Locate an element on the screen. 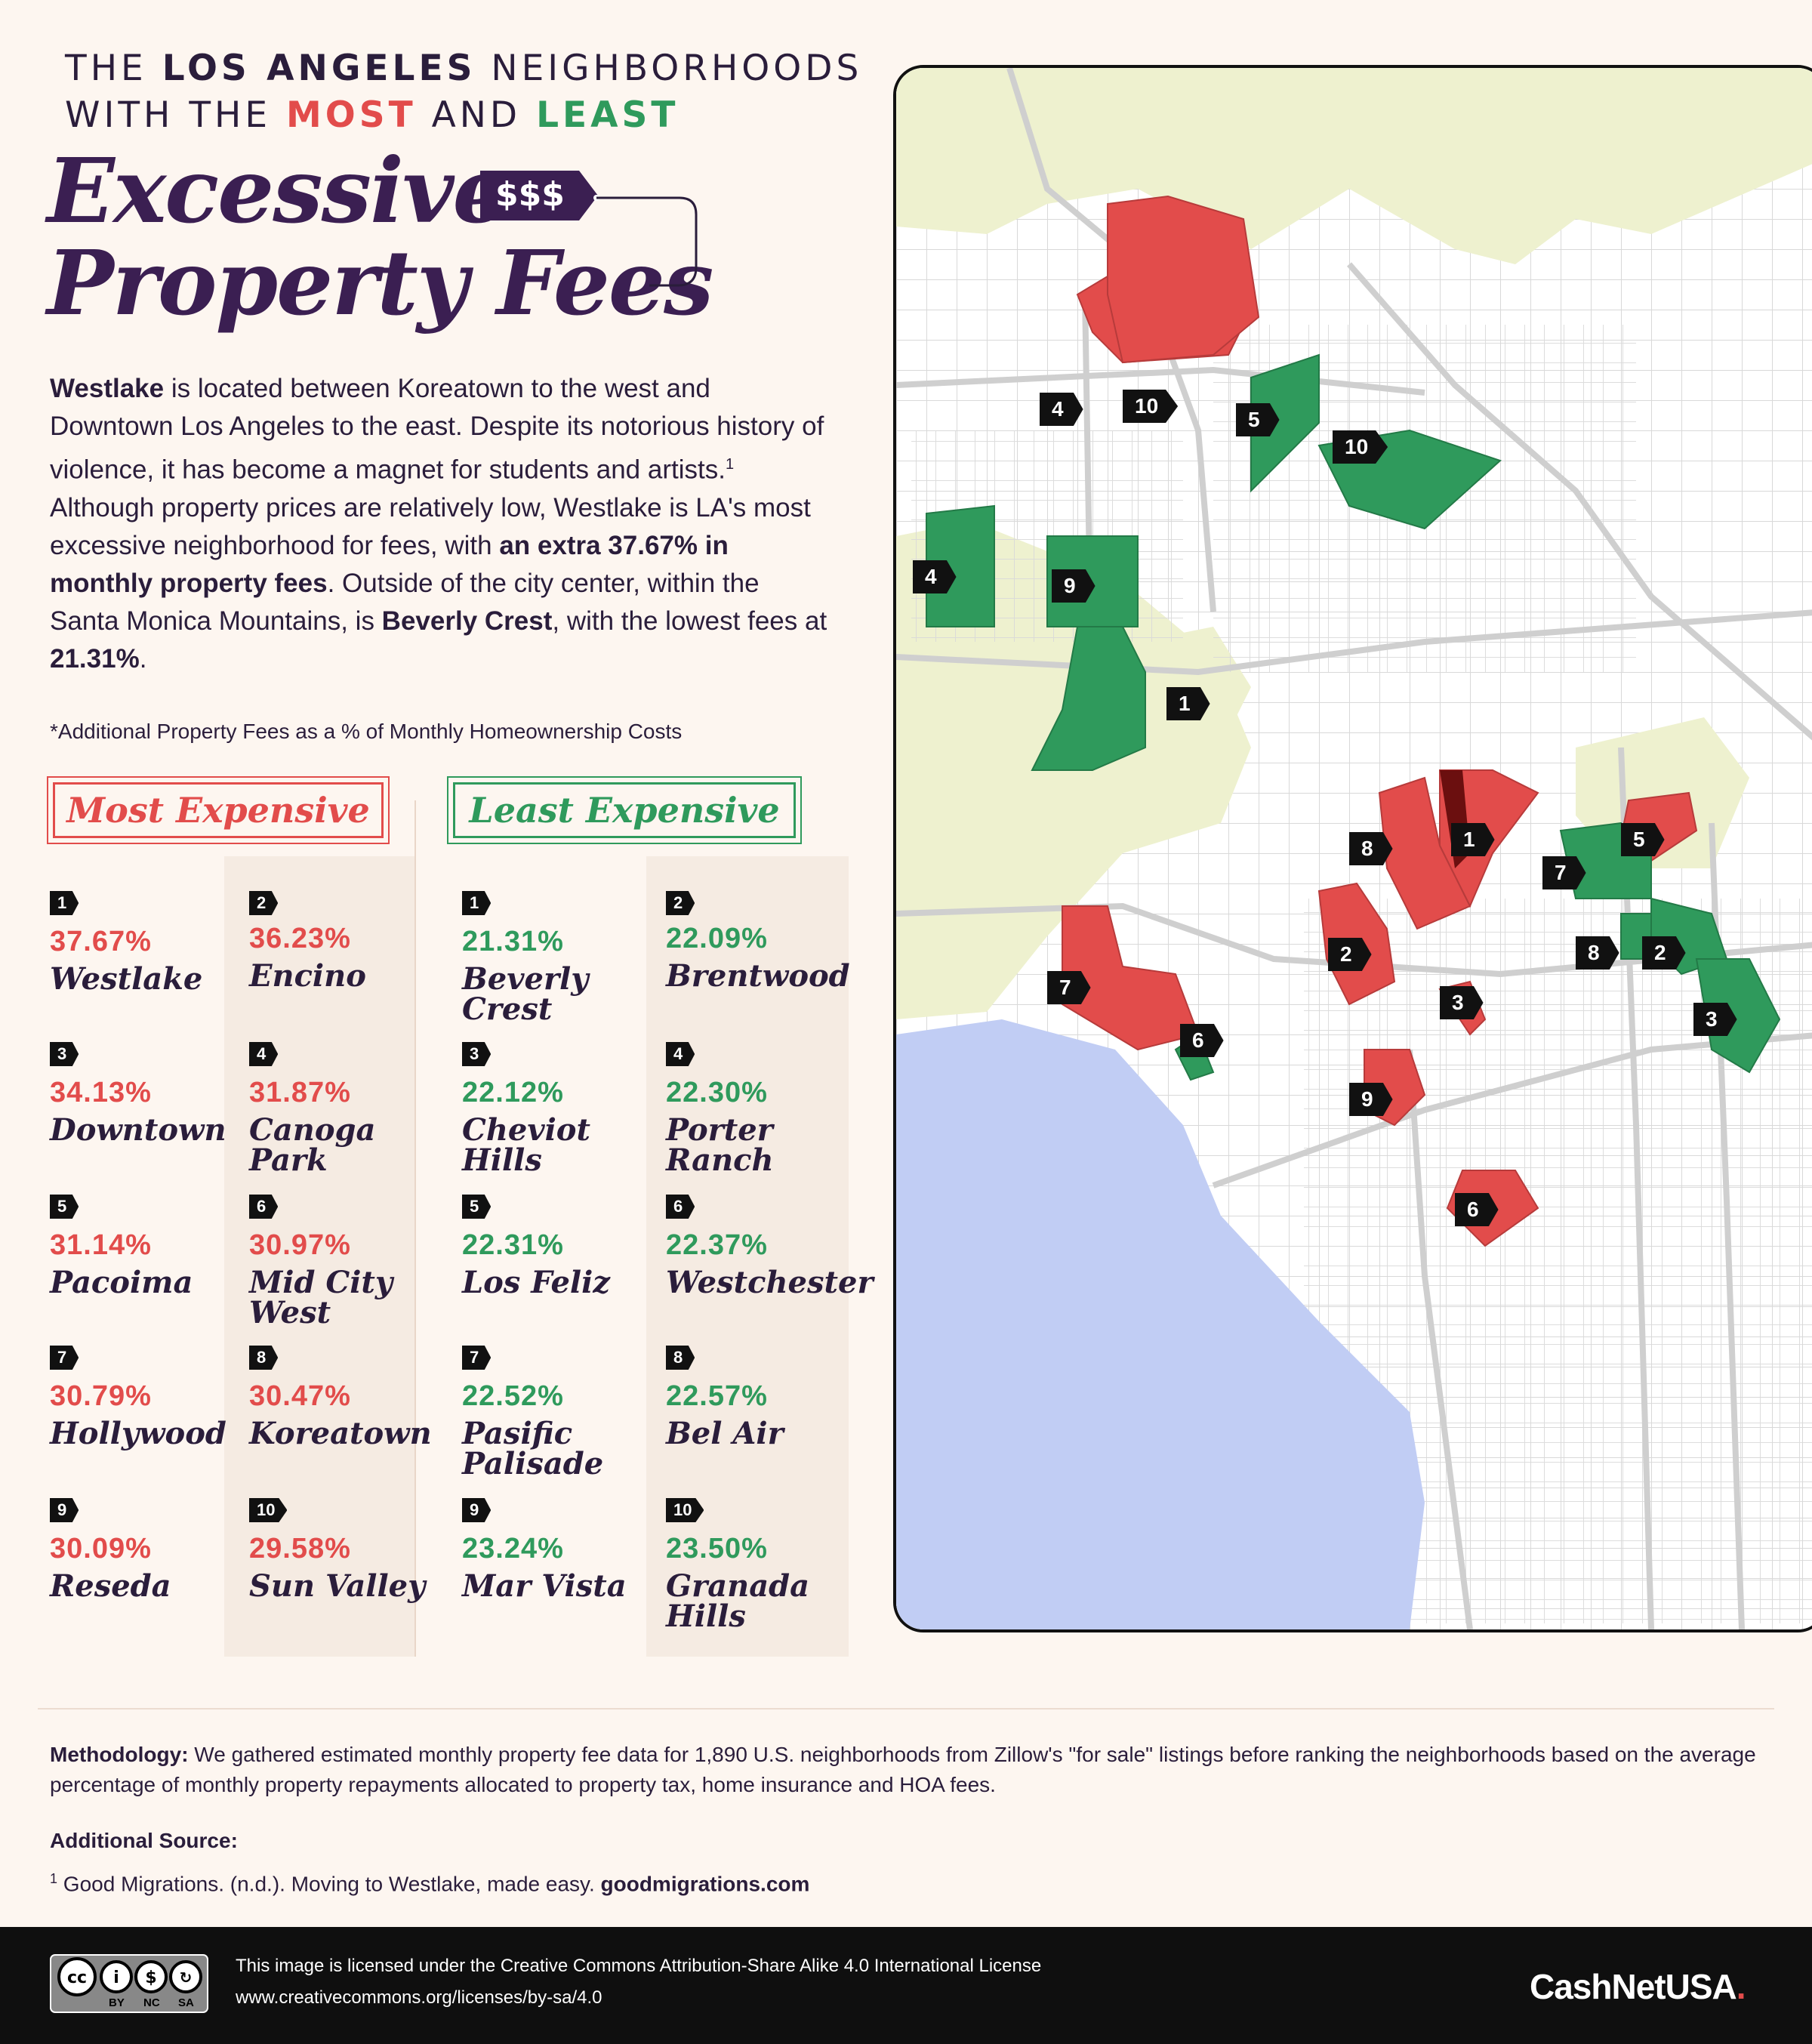  list-item: 3 34.13% Downtown is located at coordinates (141, 1094).